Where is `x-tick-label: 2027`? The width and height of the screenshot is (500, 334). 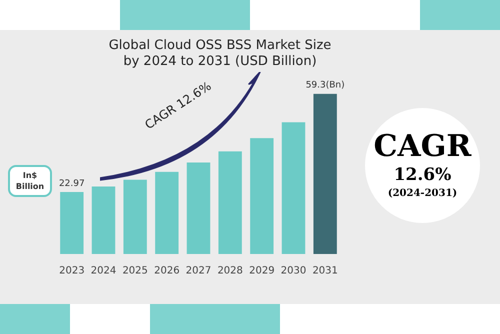 x-tick-label: 2027 is located at coordinates (199, 271).